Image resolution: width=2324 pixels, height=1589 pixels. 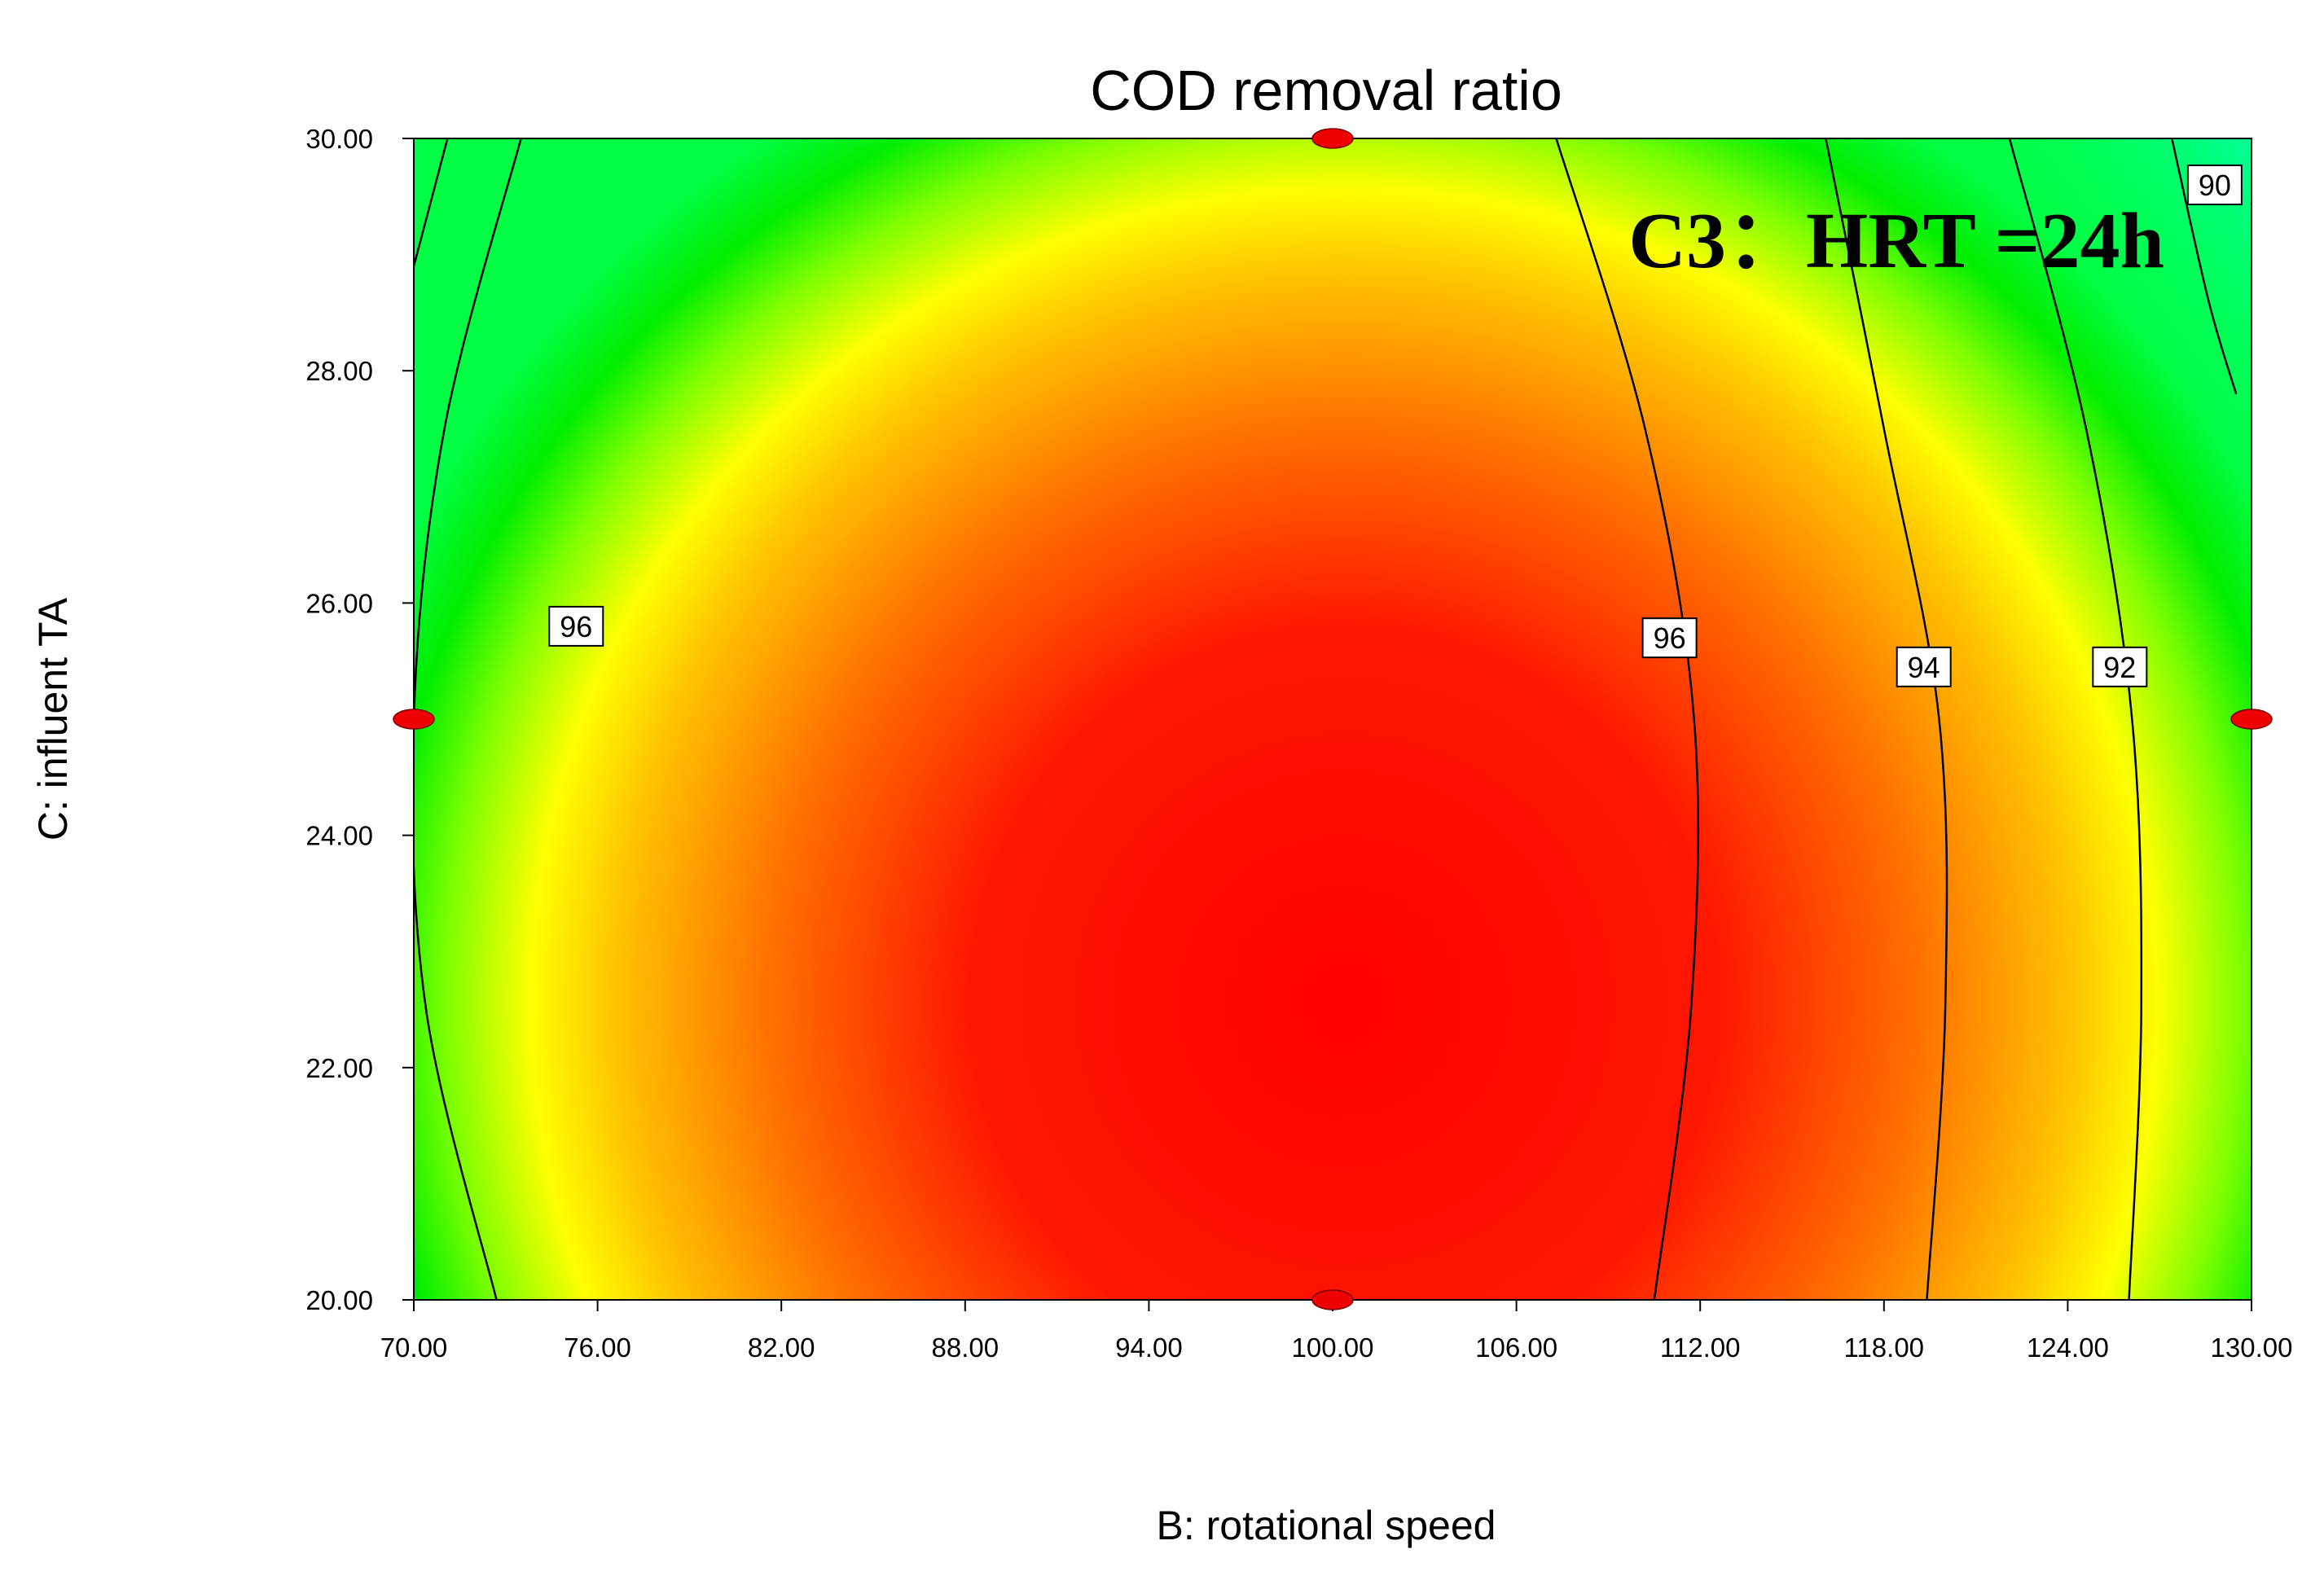 I want to click on contour-label-94: 94, so click(x=1924, y=667).